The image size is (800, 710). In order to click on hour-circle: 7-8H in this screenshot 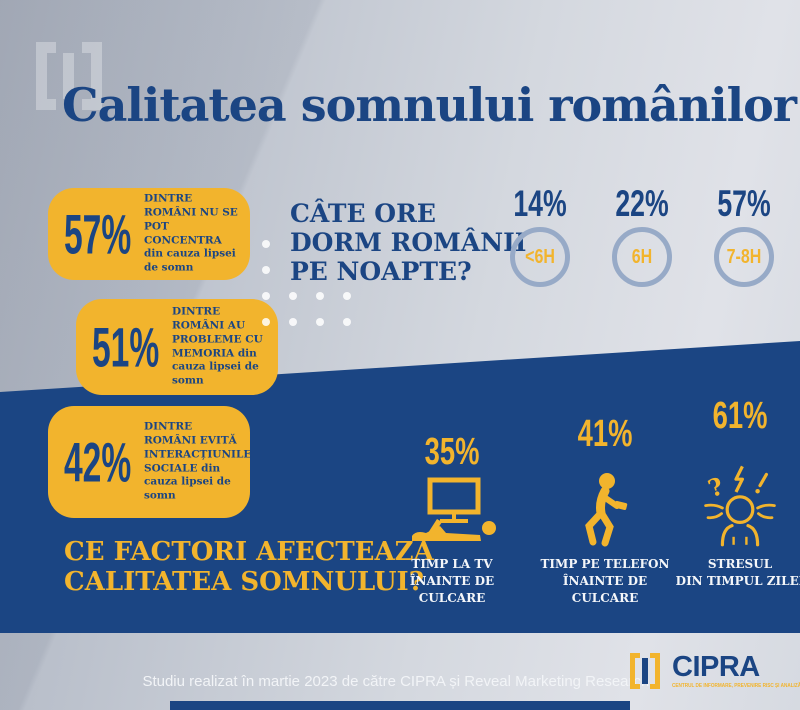, I will do `click(744, 257)`.